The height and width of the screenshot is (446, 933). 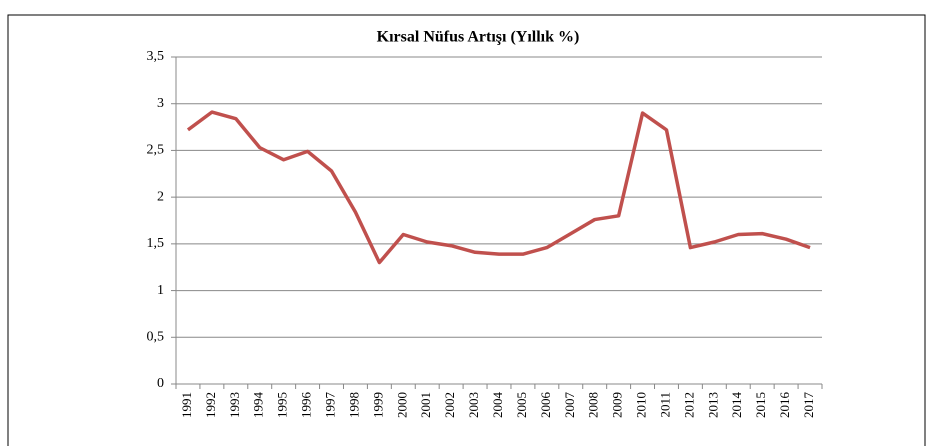 What do you see at coordinates (160, 383) in the screenshot?
I see `y-tick-label: 0` at bounding box center [160, 383].